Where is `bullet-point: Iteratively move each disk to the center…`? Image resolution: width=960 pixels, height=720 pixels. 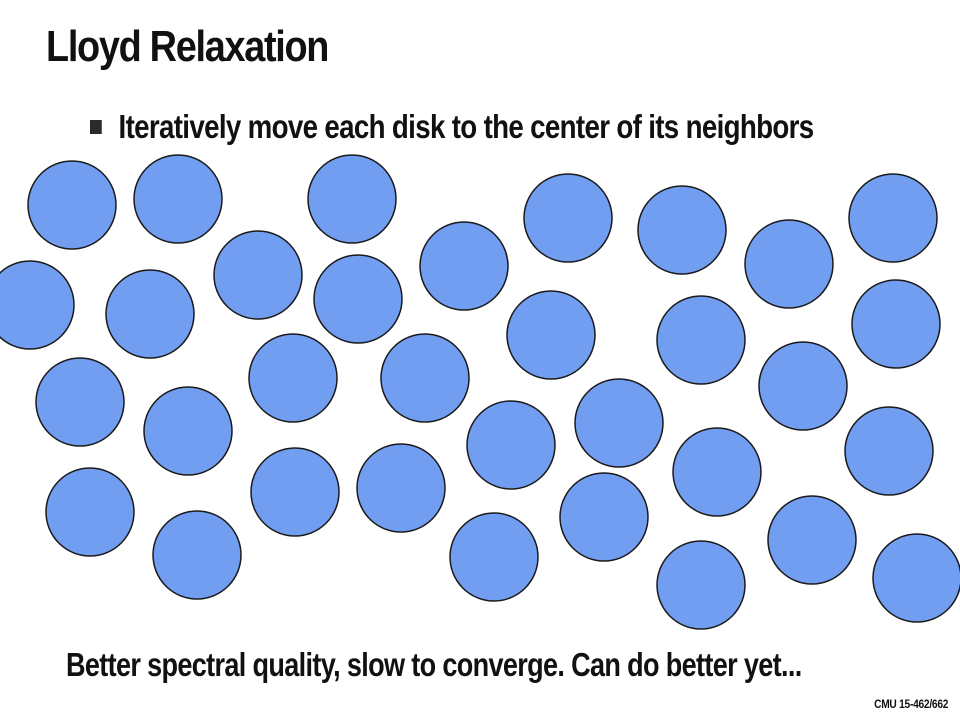 bullet-point: Iteratively move each disk to the center… is located at coordinates (452, 127).